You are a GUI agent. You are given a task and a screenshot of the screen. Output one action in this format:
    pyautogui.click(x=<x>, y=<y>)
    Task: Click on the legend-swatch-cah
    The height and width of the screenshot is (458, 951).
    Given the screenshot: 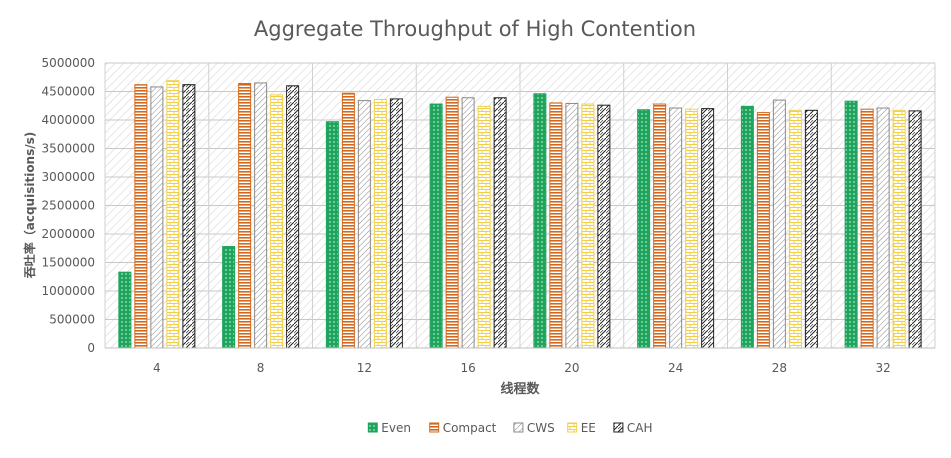 What is the action you would take?
    pyautogui.click(x=618, y=427)
    